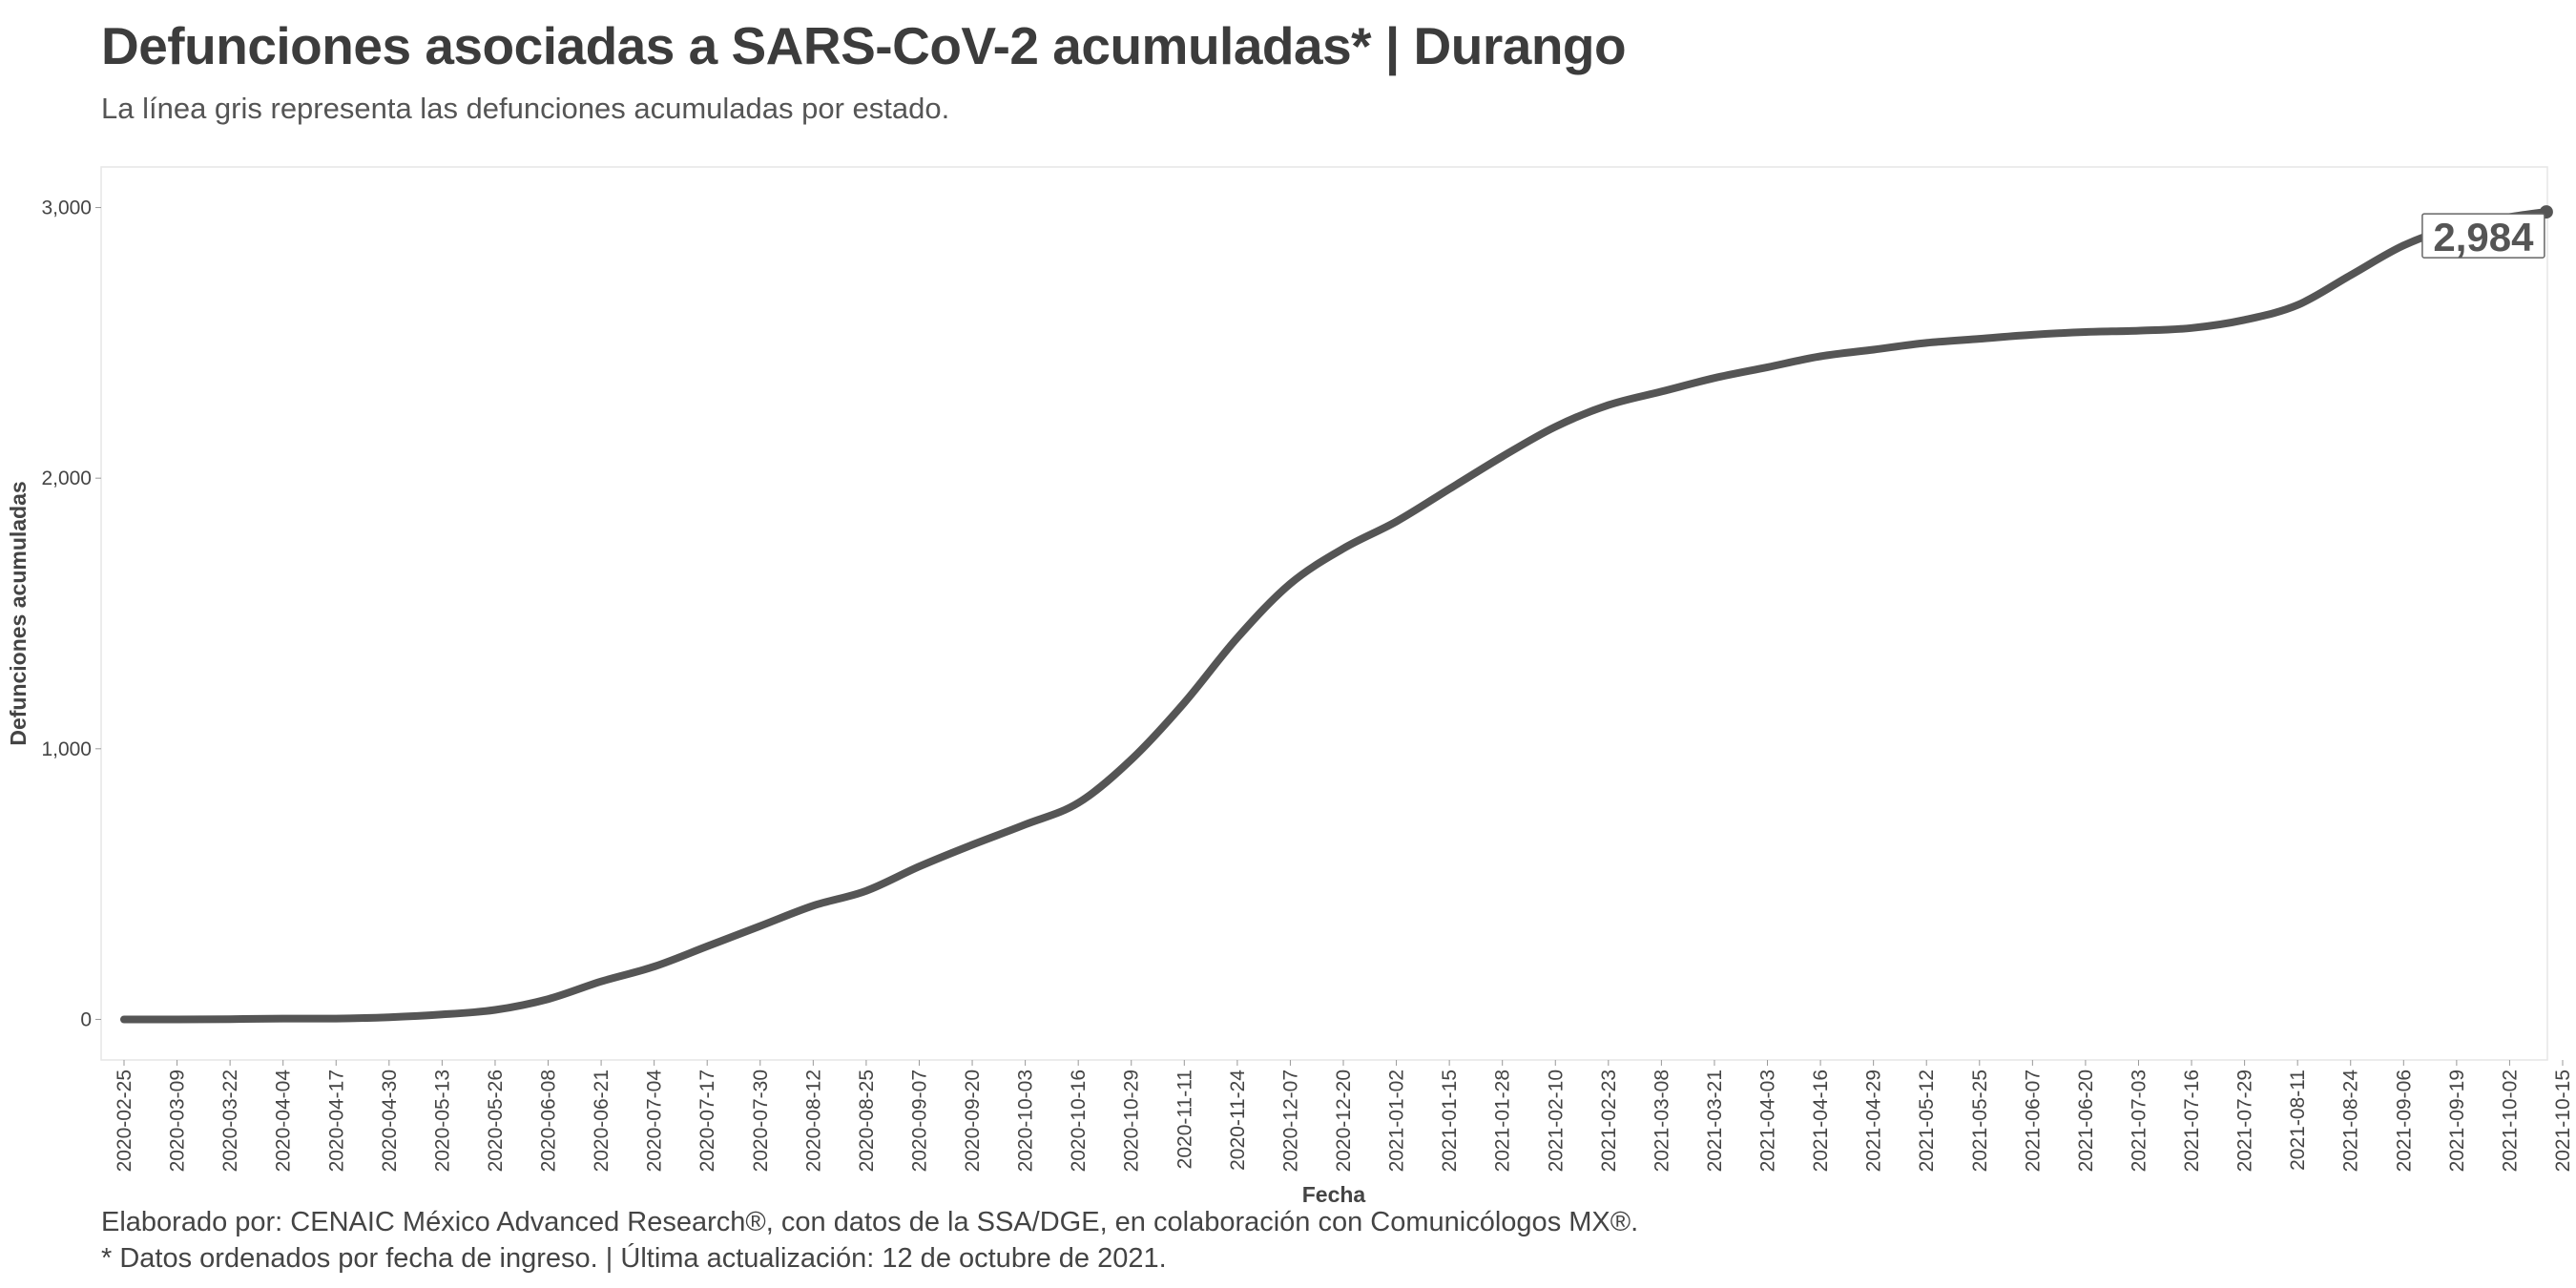  Describe the element at coordinates (2457, 1121) in the screenshot. I see `x-tick-label: 2021-09-19` at that location.